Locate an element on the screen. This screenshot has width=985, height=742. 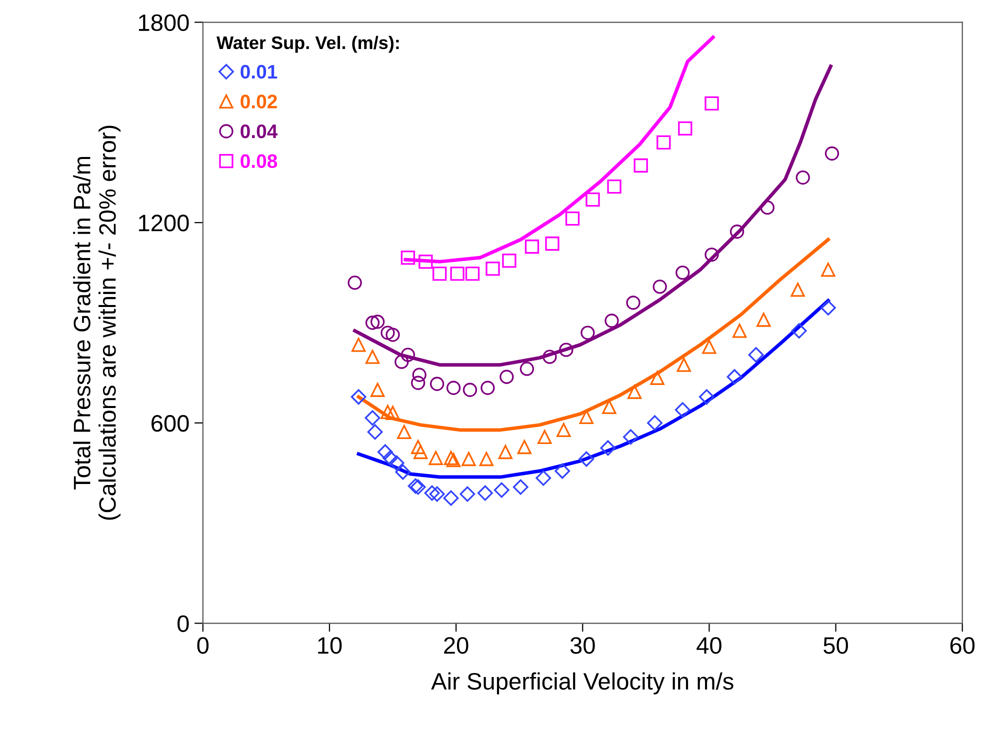
y-axis-title: Total Pressure Gradient in Pa/m (Calculations are within +/- 20% error) is located at coordinates (97, 323).